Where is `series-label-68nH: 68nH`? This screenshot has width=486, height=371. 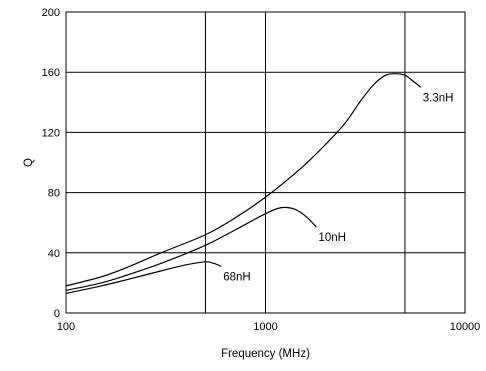
series-label-68nH: 68nH is located at coordinates (237, 277).